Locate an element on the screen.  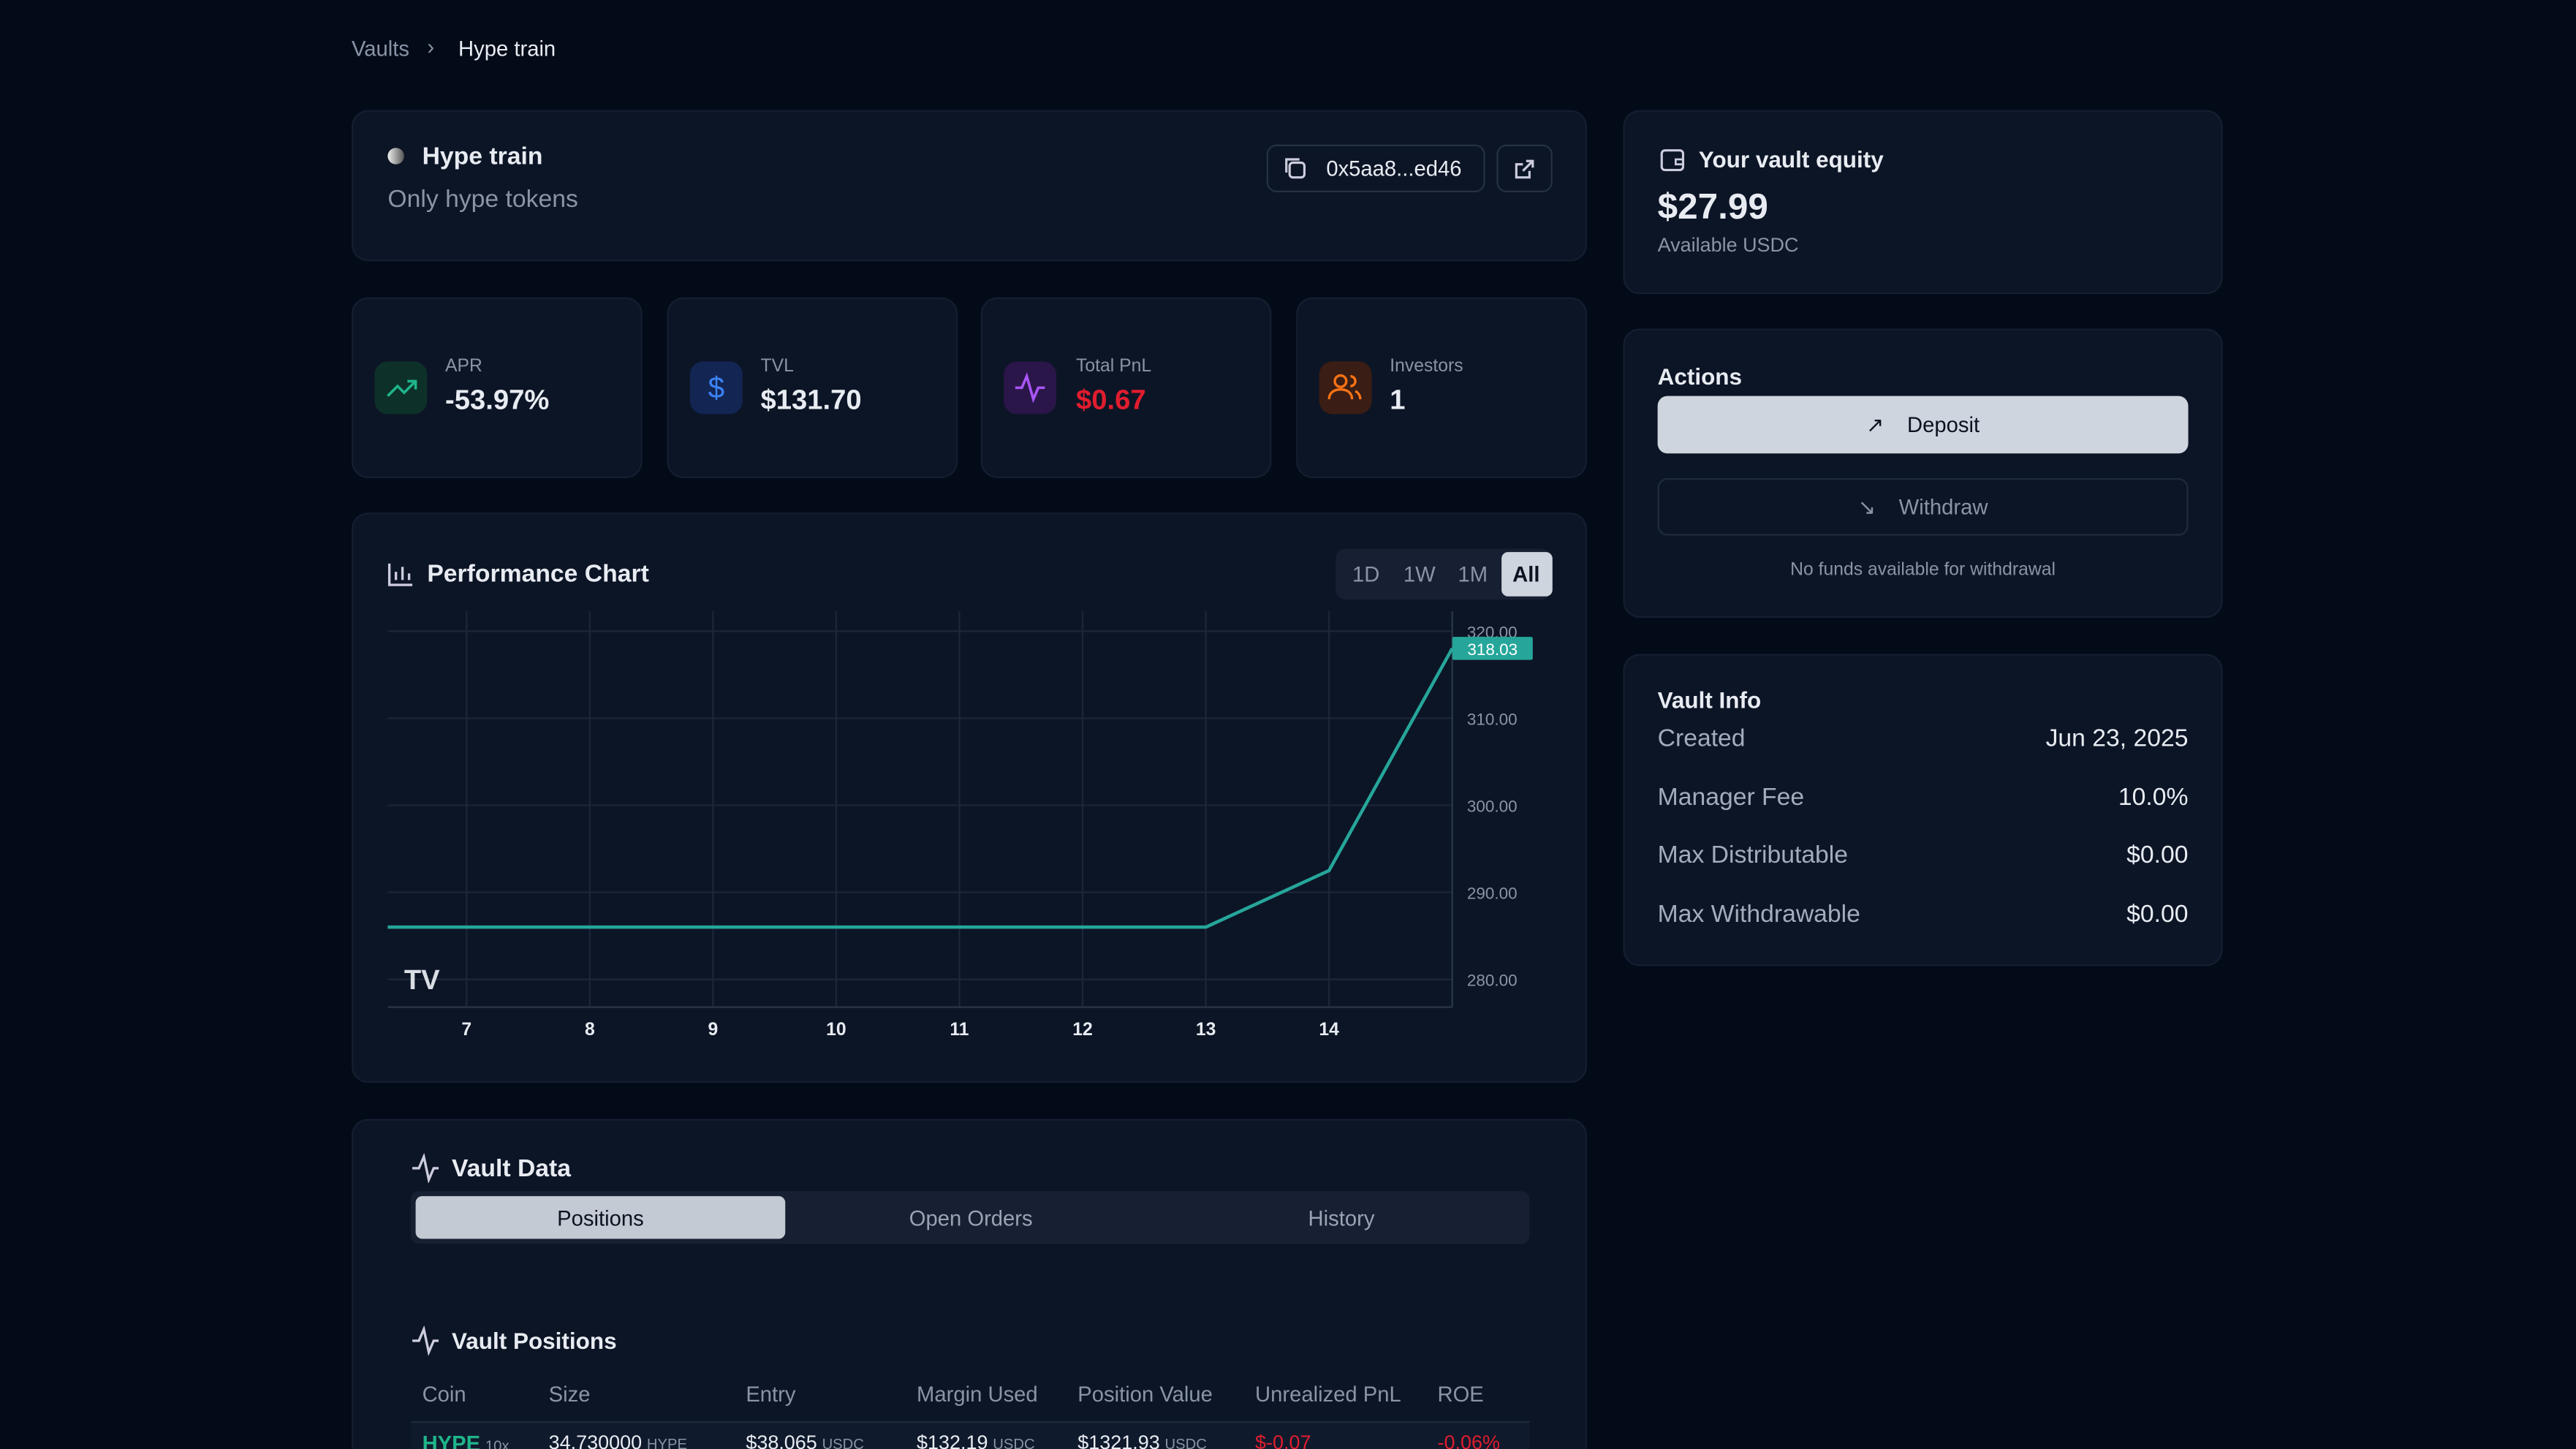
vault-name: Hype train is located at coordinates (482, 157).